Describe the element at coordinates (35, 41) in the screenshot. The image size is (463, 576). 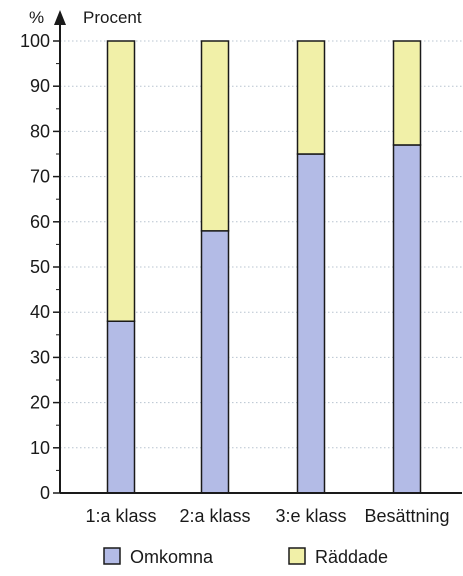
I see `y-tick-label: 100` at that location.